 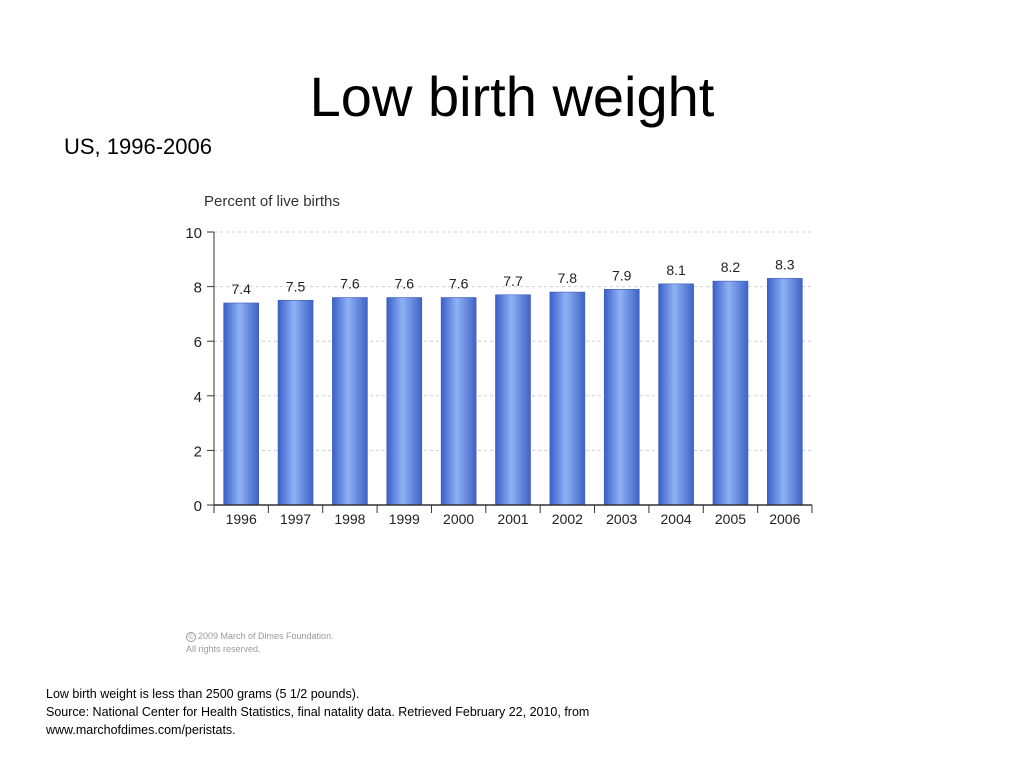 What do you see at coordinates (198, 506) in the screenshot?
I see `y-tick-label: 0` at bounding box center [198, 506].